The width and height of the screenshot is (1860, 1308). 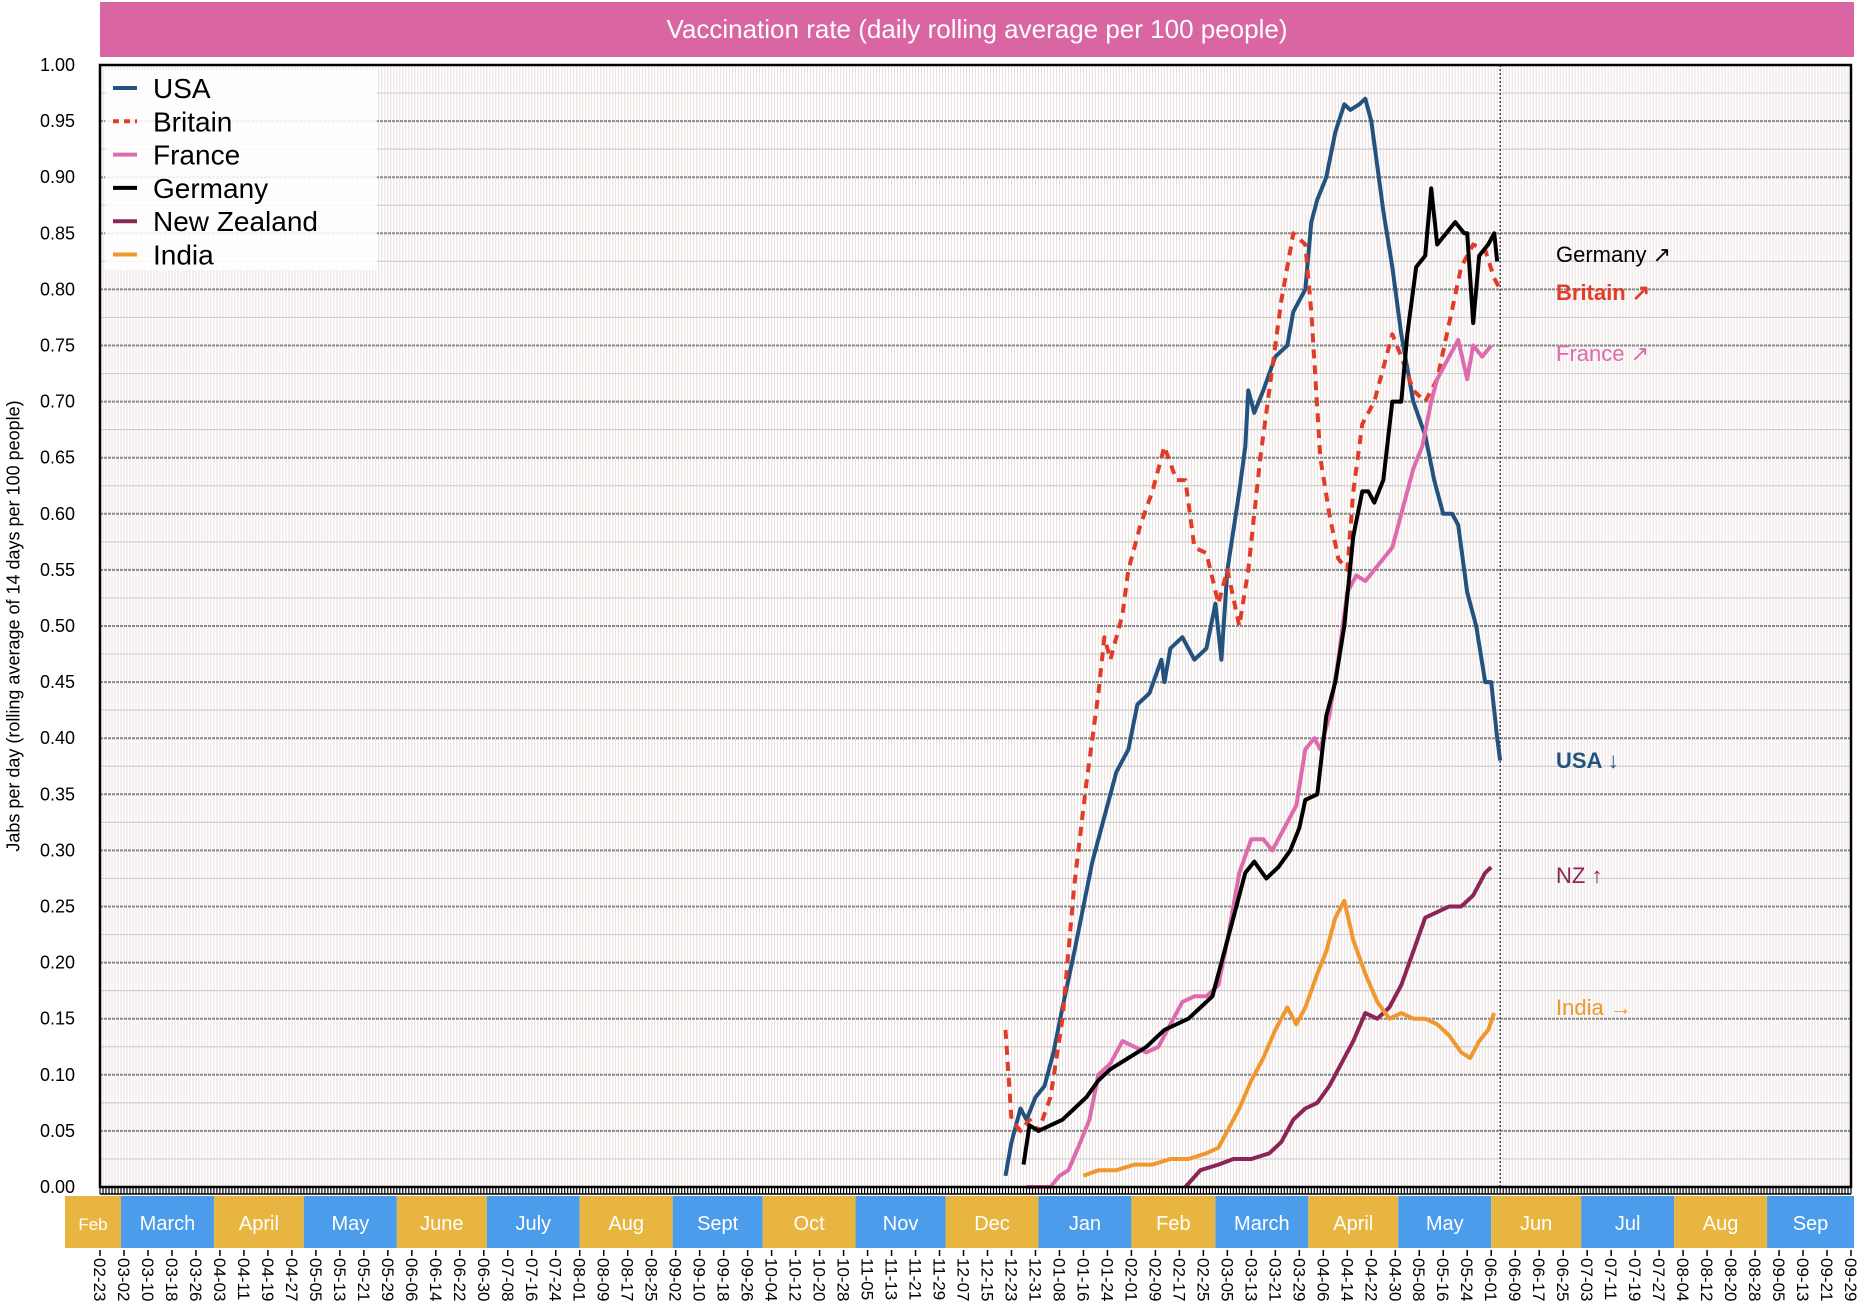 I want to click on month-band-label: Jul, so click(x=1628, y=1224).